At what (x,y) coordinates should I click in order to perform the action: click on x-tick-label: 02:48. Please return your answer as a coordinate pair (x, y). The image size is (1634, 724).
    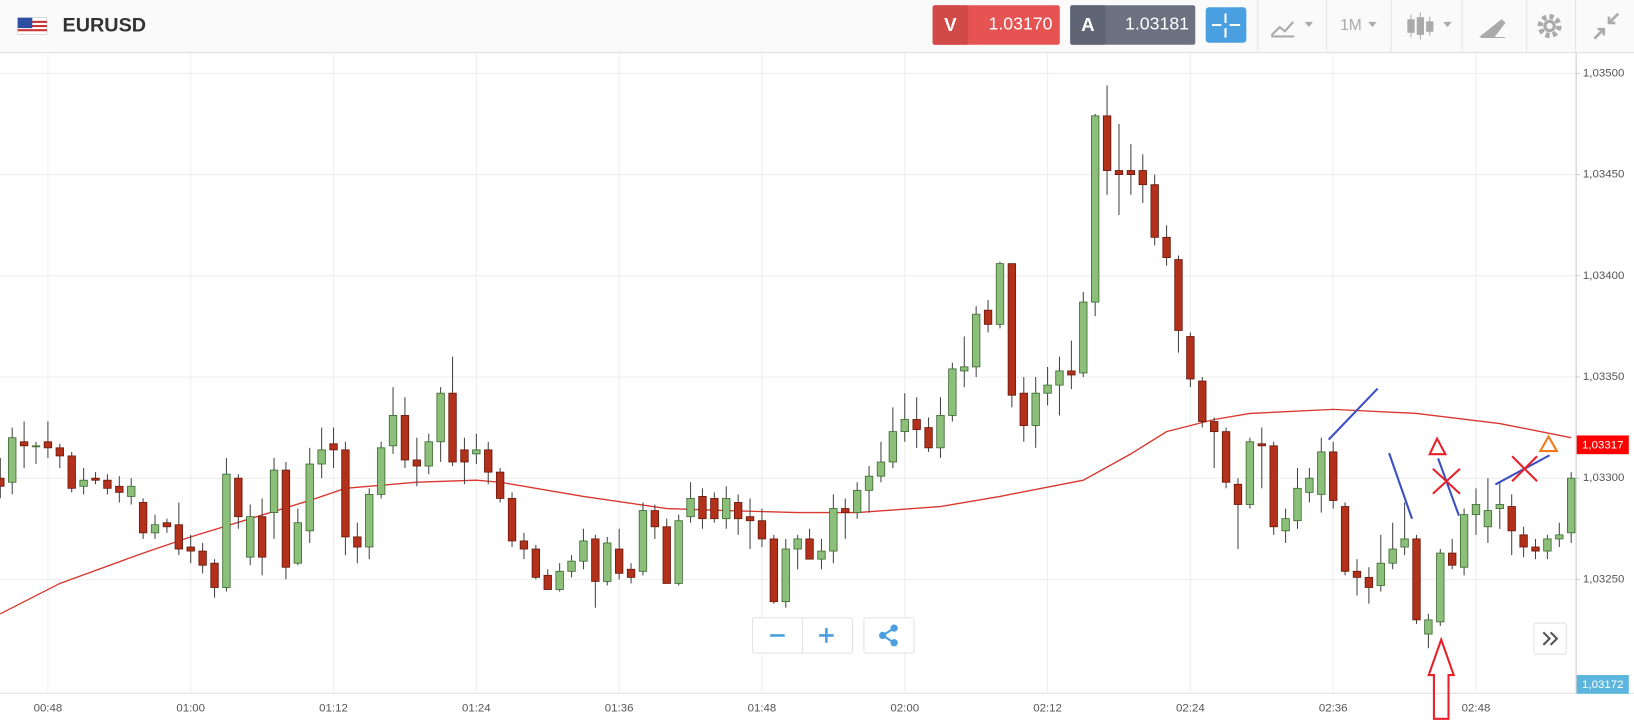
    Looking at the image, I should click on (1476, 708).